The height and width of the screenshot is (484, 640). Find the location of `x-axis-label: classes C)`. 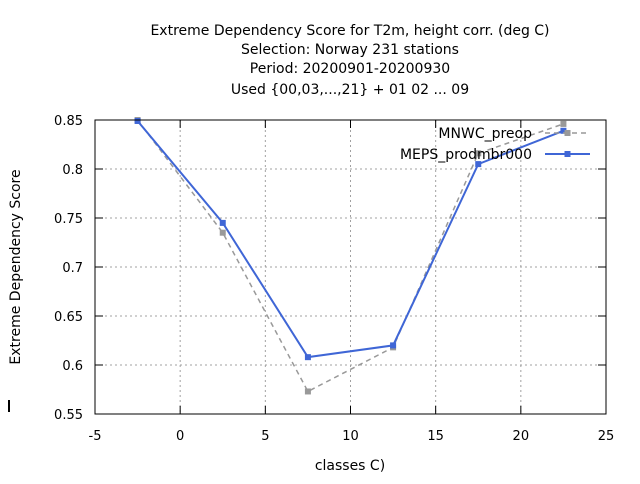

x-axis-label: classes C) is located at coordinates (350, 466).